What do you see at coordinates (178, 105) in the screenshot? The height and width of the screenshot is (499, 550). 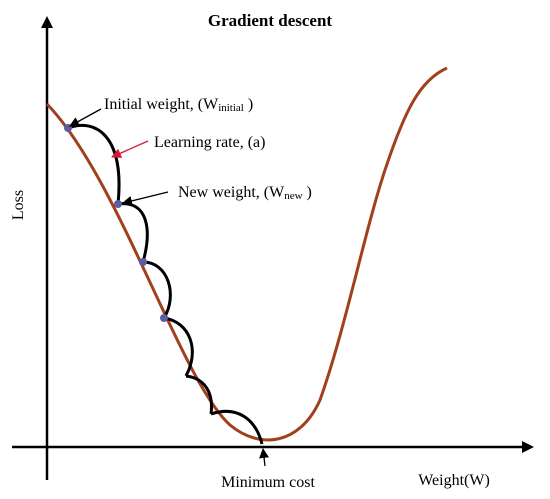 I see `initial-weight-label: Initial weight, (Winitial )` at bounding box center [178, 105].